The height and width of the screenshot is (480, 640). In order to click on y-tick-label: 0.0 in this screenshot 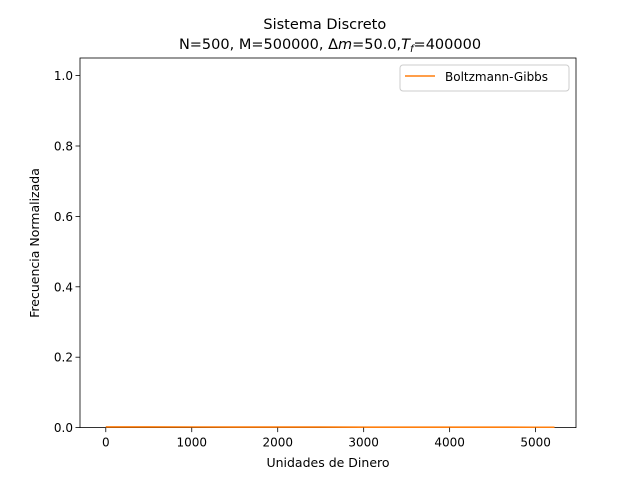, I will do `click(63, 428)`.